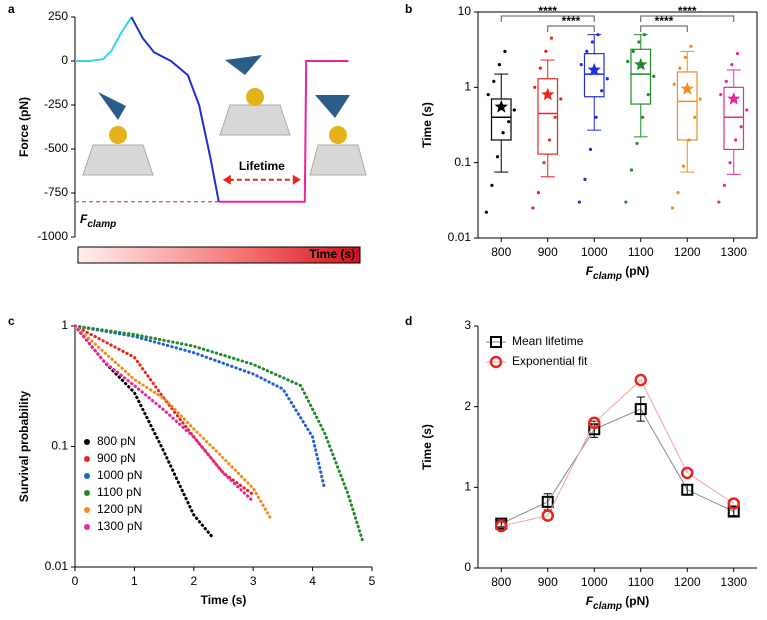 This screenshot has width=767, height=620. What do you see at coordinates (57, 566) in the screenshot?
I see `y-tick-label: 0.01` at bounding box center [57, 566].